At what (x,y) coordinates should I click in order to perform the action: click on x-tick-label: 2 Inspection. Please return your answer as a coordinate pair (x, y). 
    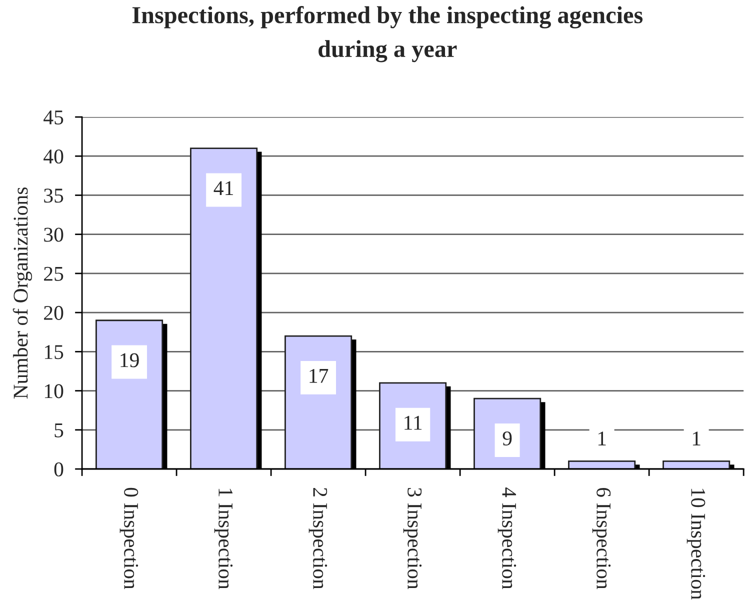
    Looking at the image, I should click on (318, 539).